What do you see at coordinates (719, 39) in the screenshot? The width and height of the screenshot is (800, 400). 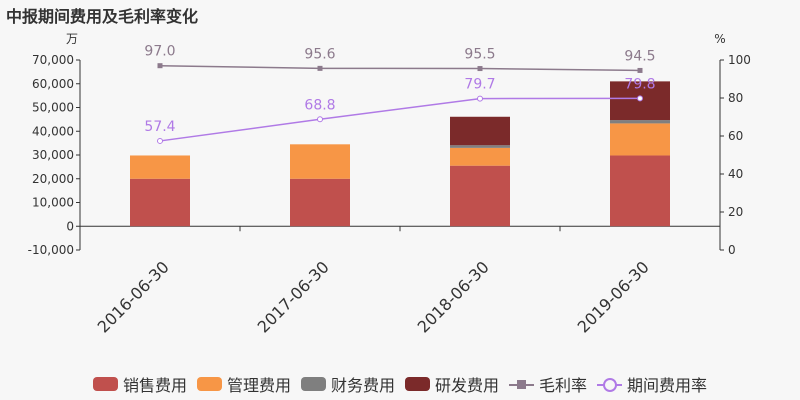 I see `right-axis-unit: %` at bounding box center [719, 39].